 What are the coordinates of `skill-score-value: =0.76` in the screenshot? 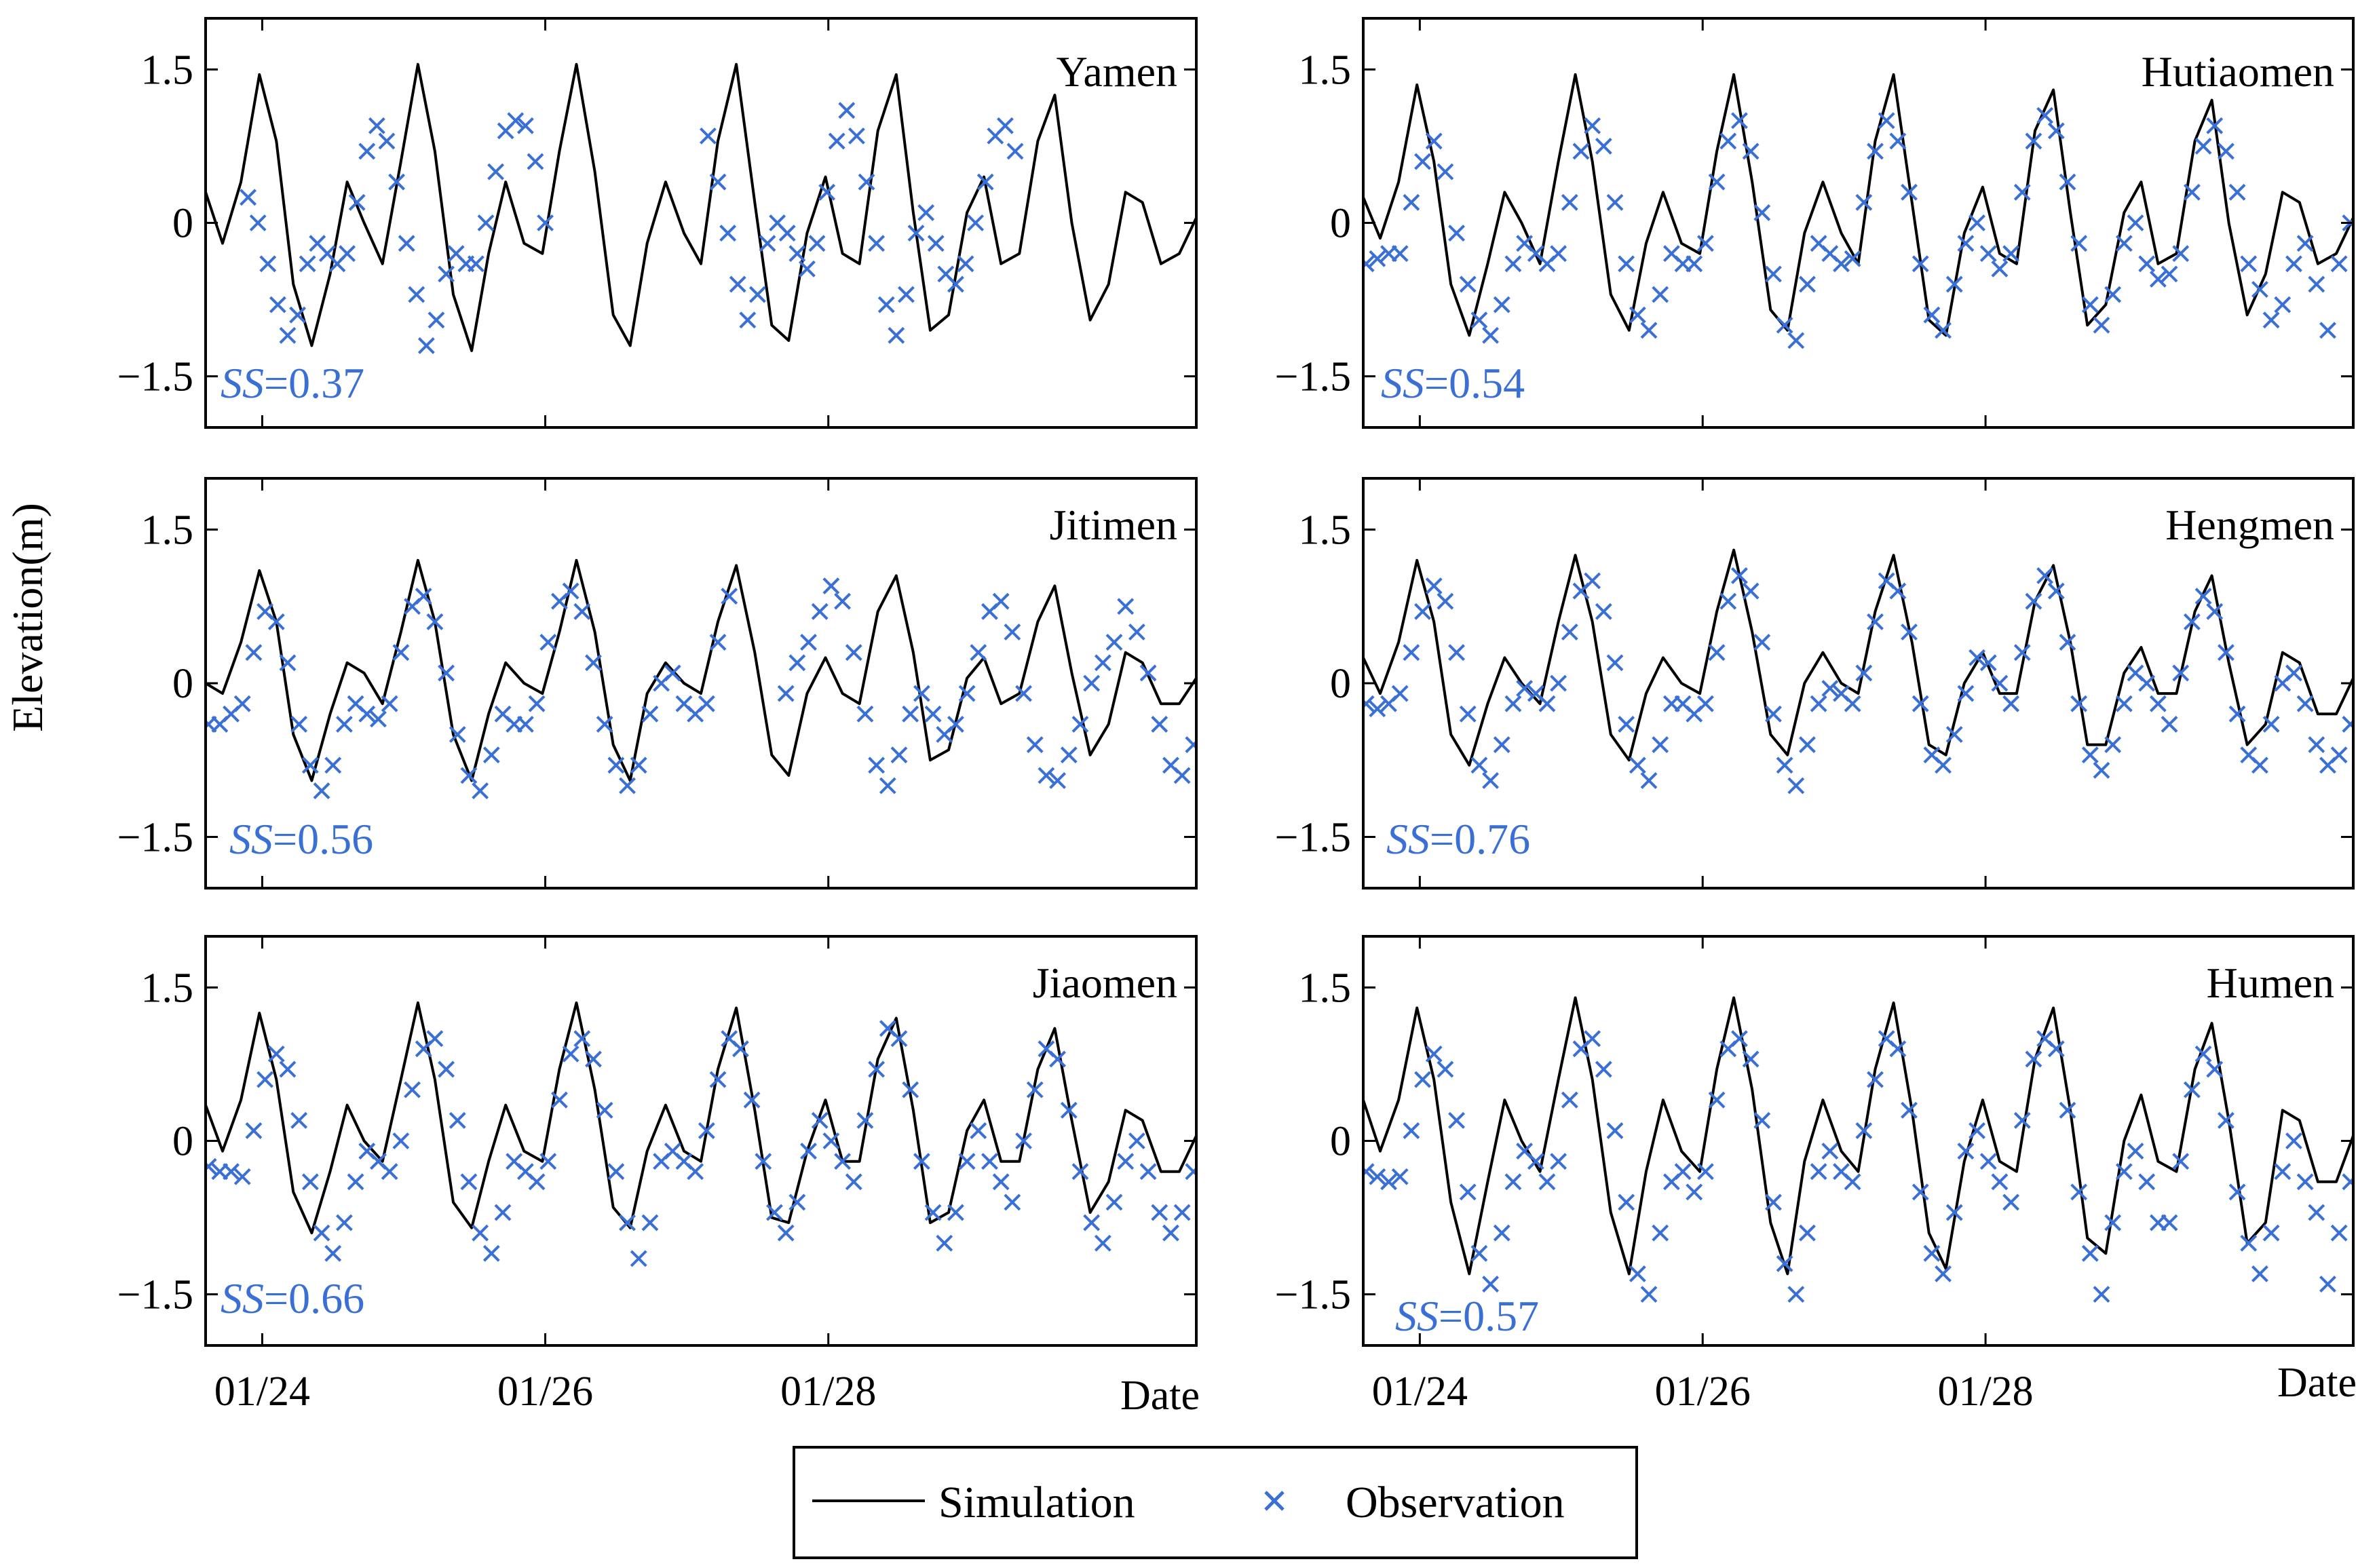 It's located at (1480, 839).